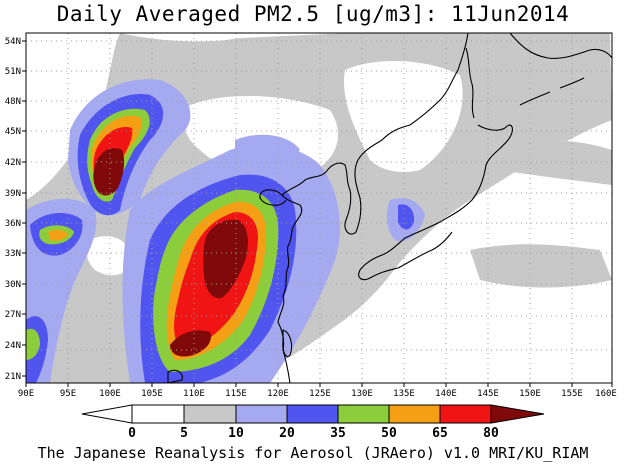 The image size is (626, 466). I want to click on lon-label: 95E, so click(68, 394).